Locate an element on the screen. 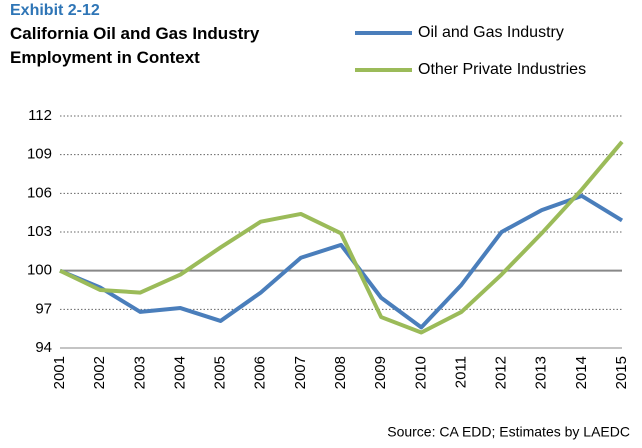 The image size is (642, 448). x-tick-label: 2010 is located at coordinates (420, 372).